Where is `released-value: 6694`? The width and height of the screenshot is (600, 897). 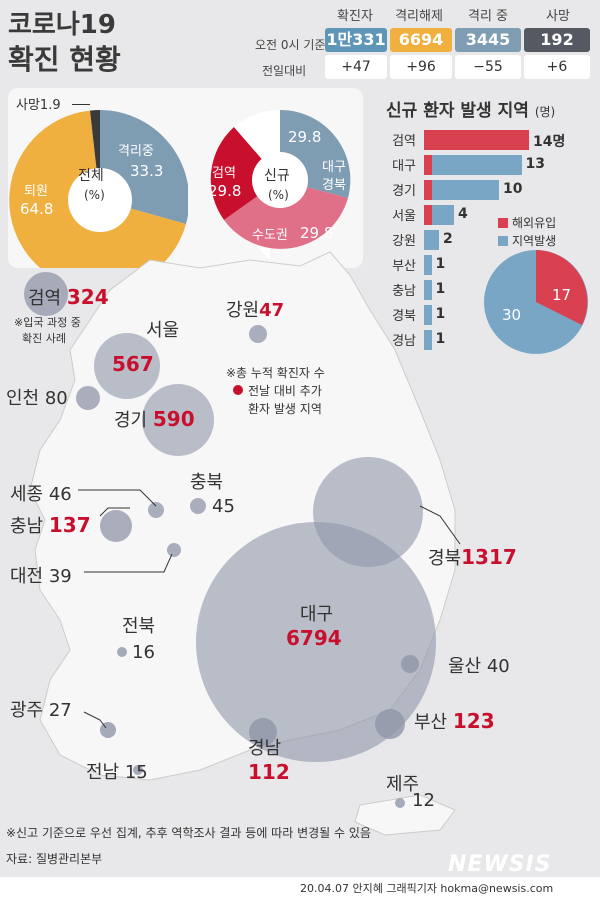
released-value: 6694 is located at coordinates (421, 40).